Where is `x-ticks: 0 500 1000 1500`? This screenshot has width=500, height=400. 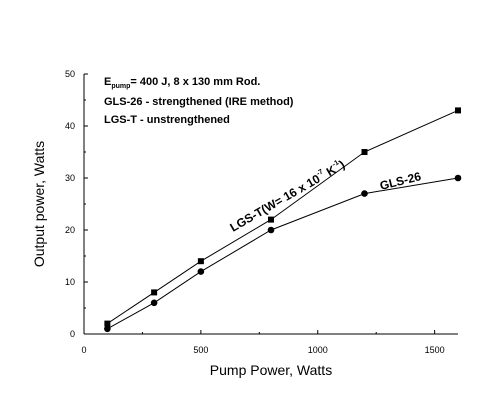
x-ticks: 0 500 1000 1500 is located at coordinates (263, 342).